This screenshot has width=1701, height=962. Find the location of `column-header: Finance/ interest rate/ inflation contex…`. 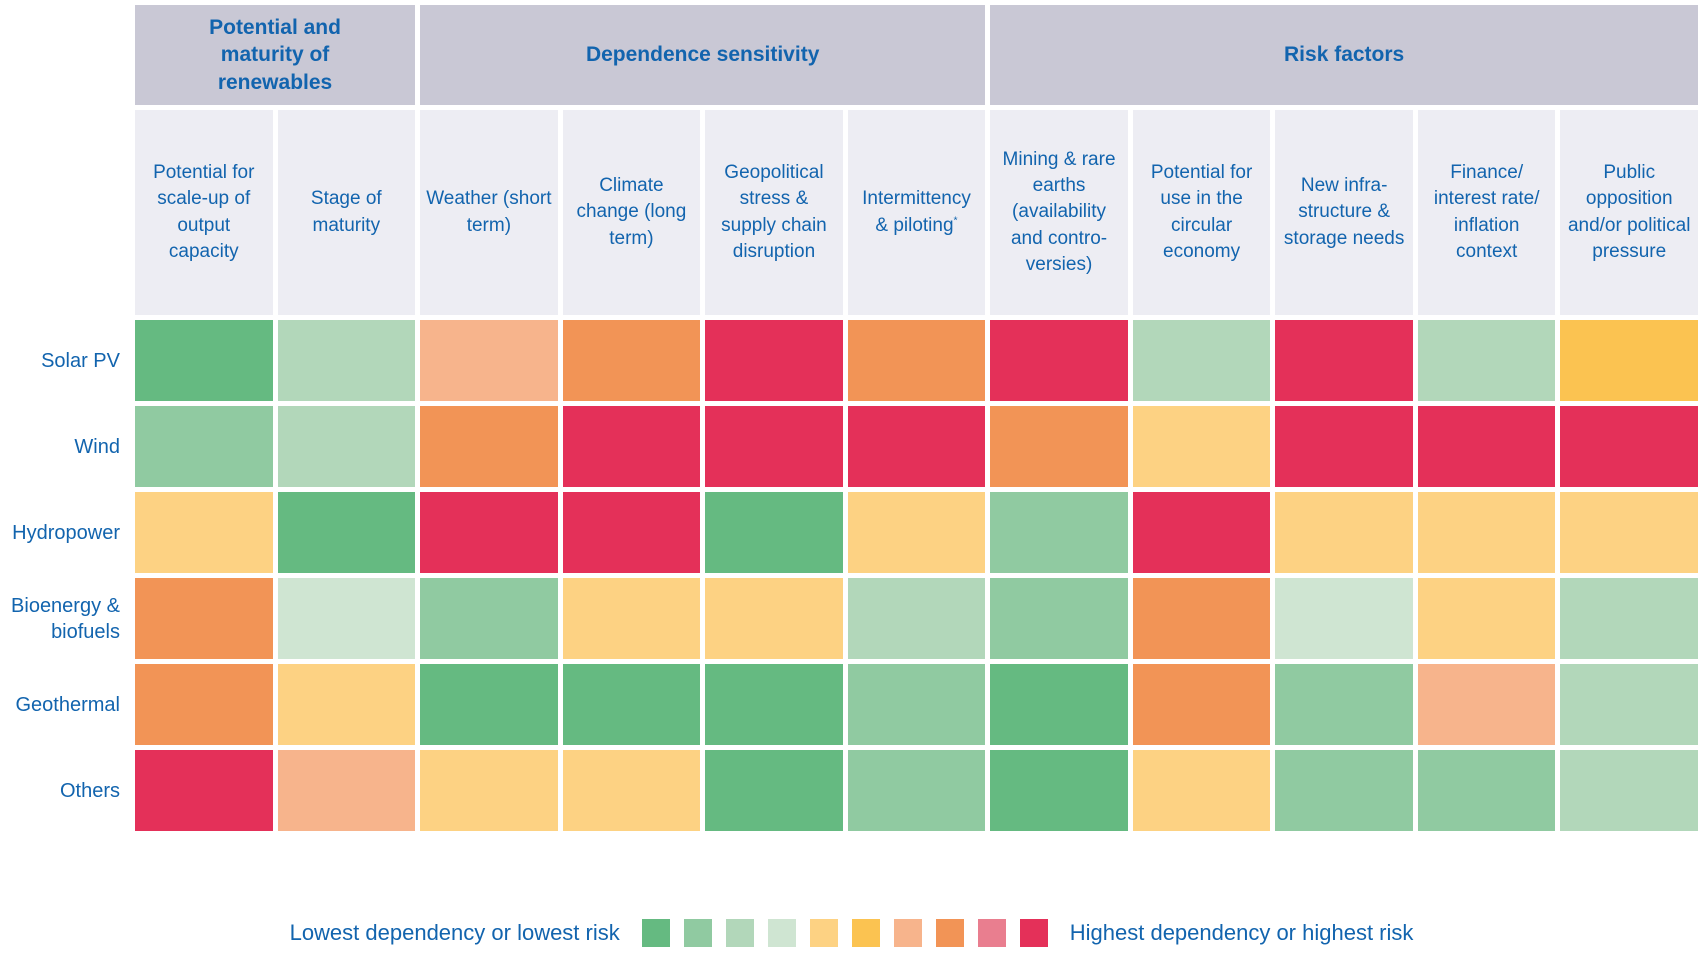

column-header: Finance/ interest rate/ inflation contex… is located at coordinates (1486, 212).